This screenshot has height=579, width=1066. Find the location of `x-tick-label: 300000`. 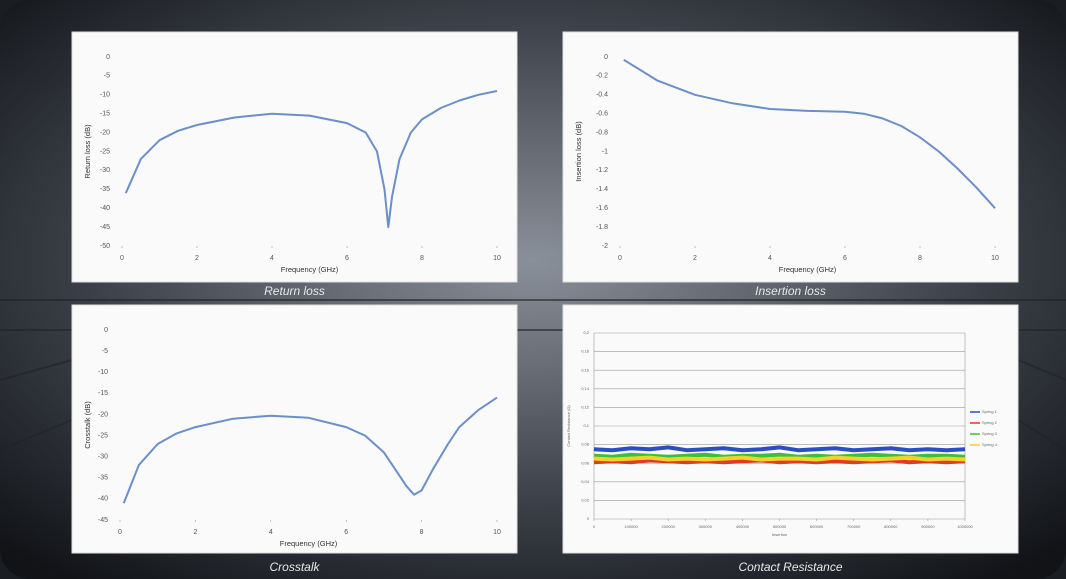

x-tick-label: 300000 is located at coordinates (706, 526).